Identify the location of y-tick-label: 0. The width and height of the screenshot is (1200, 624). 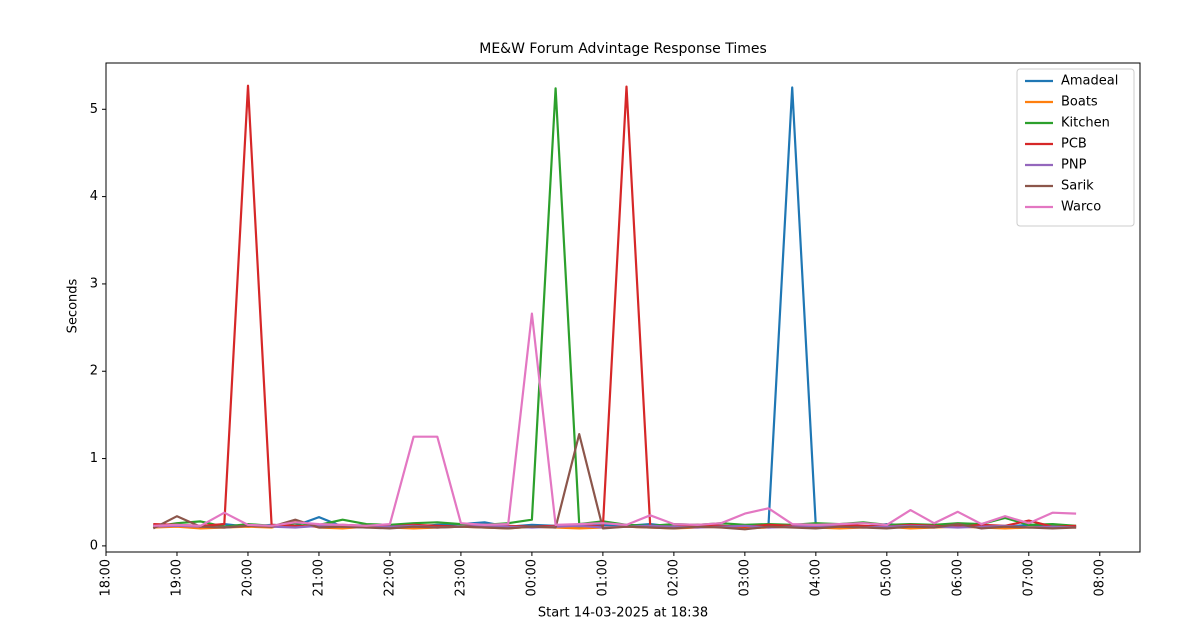
(94, 545).